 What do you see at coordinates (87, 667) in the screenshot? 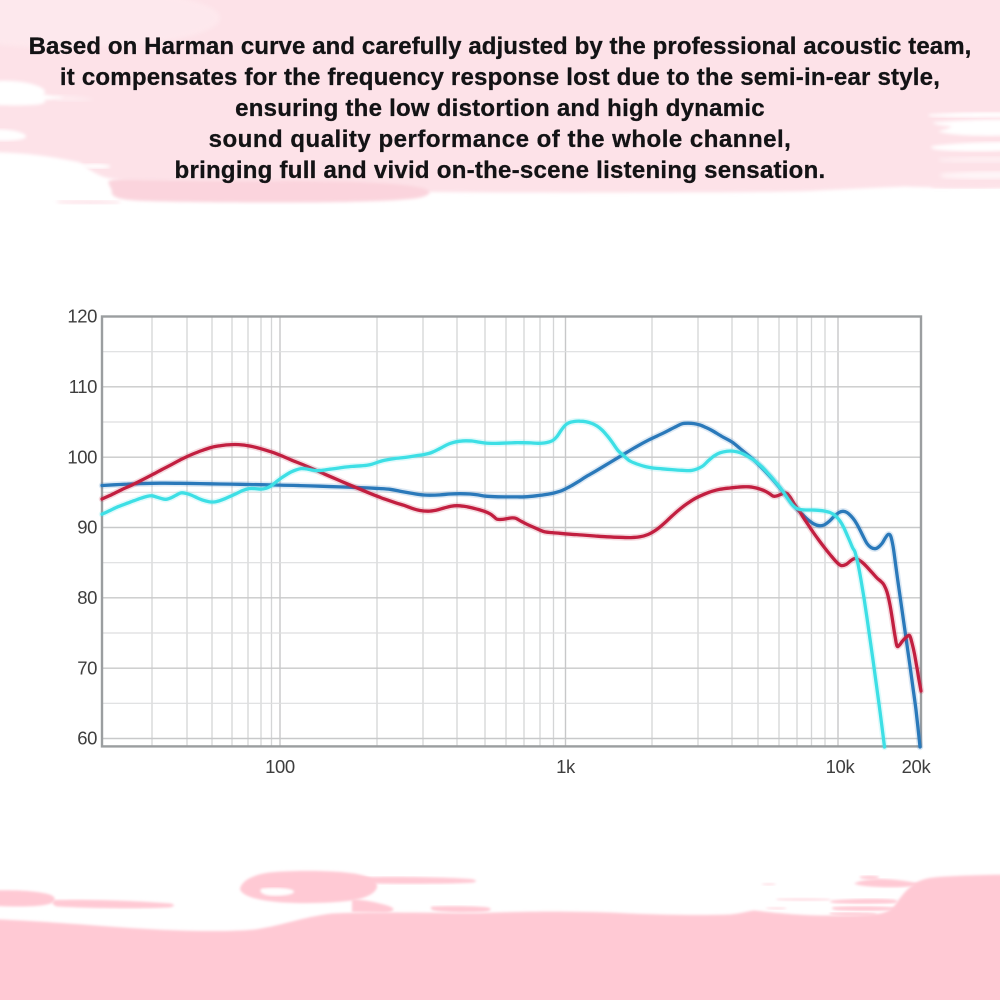
I see `svg-text: 70` at bounding box center [87, 667].